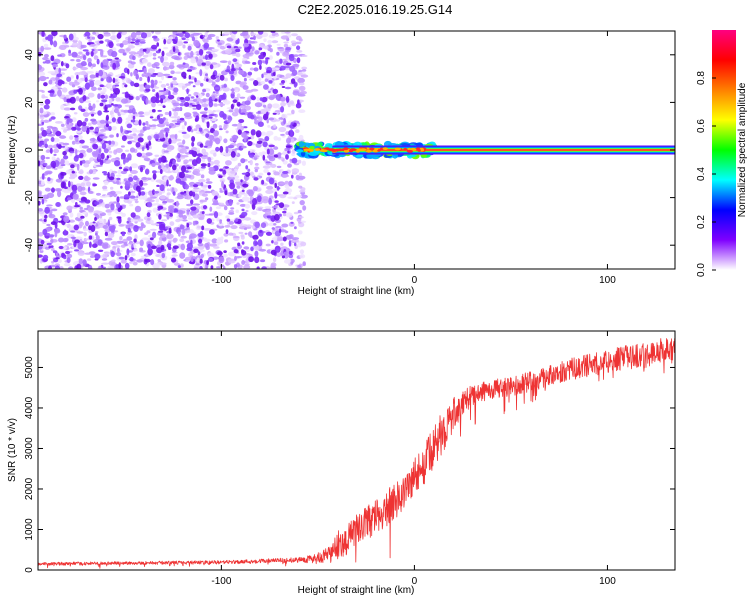 Image resolution: width=750 pixels, height=600 pixels. What do you see at coordinates (324, 151) in the screenshot?
I see `spectrogram-signal-cell` at bounding box center [324, 151].